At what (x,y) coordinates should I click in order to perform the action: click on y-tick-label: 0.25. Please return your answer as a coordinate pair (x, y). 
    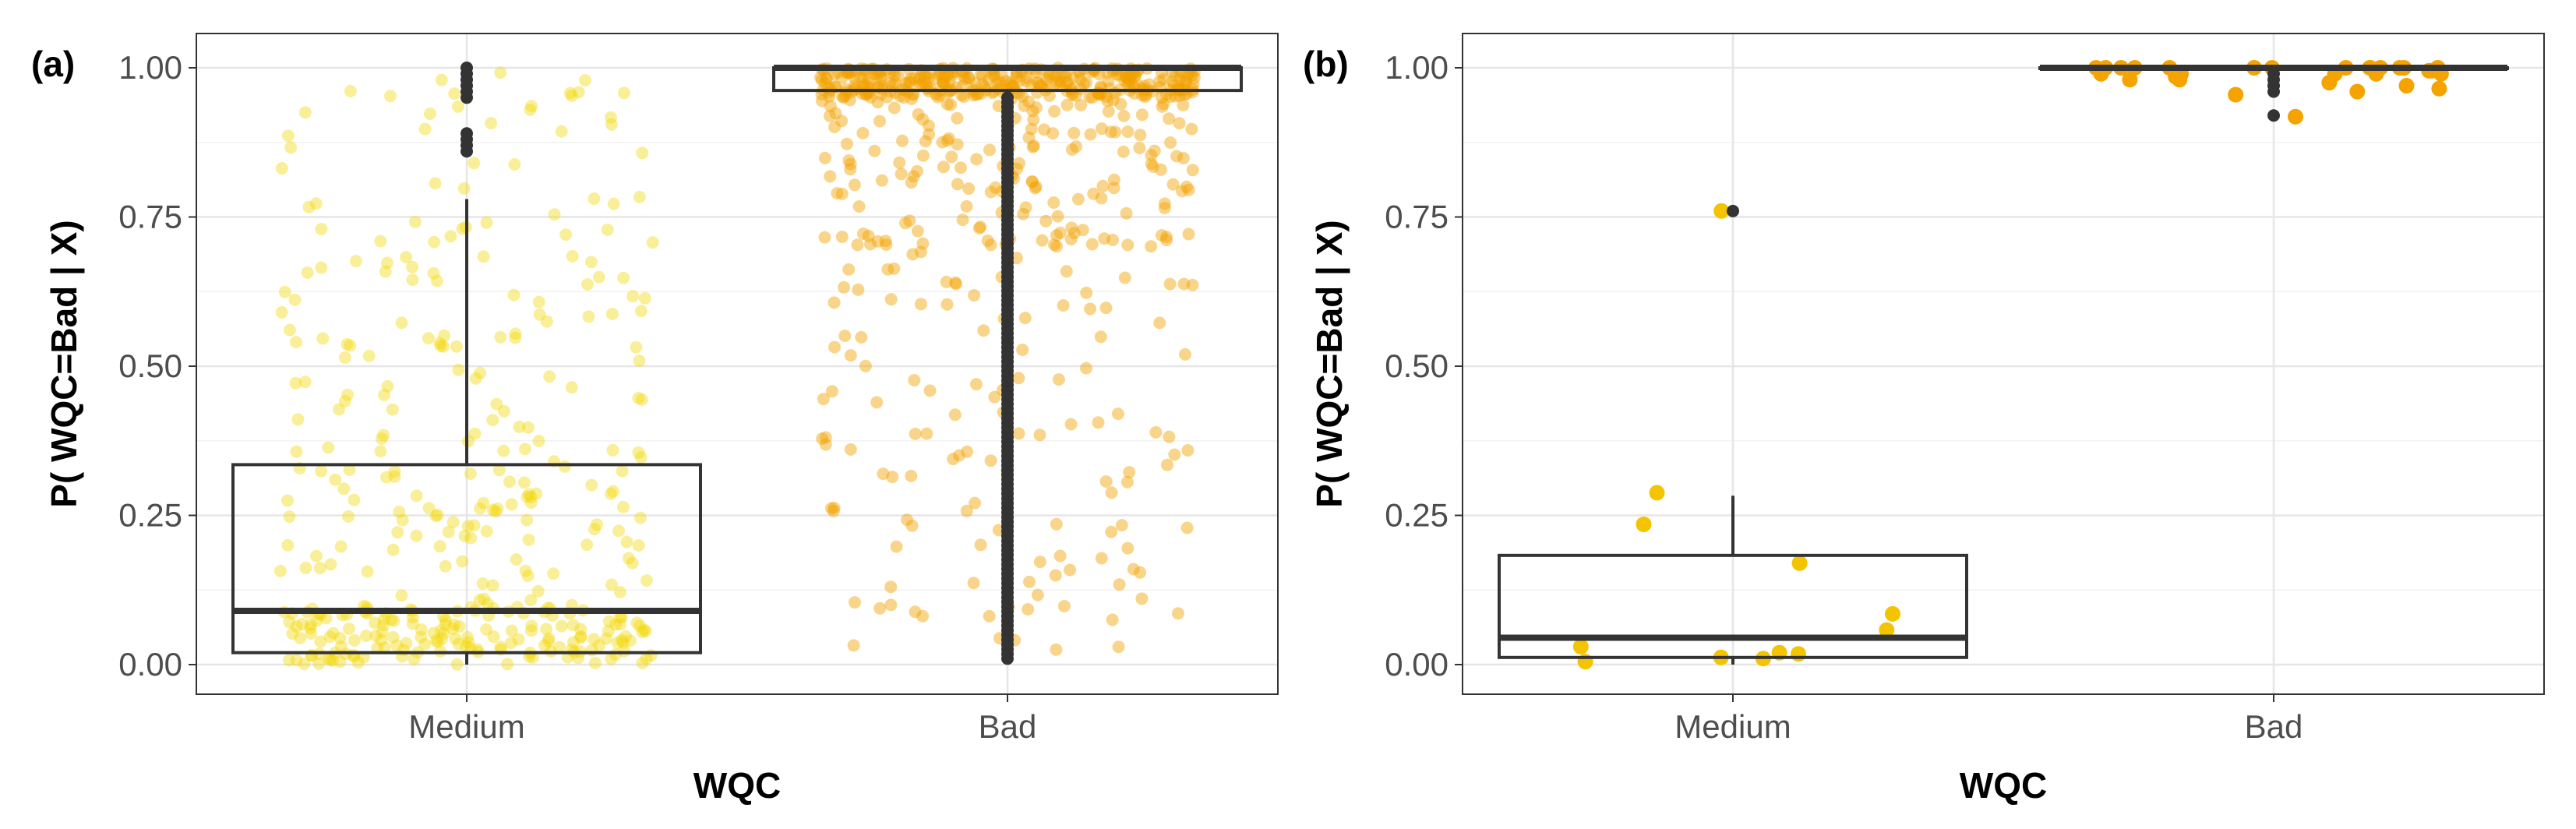
    Looking at the image, I should click on (150, 515).